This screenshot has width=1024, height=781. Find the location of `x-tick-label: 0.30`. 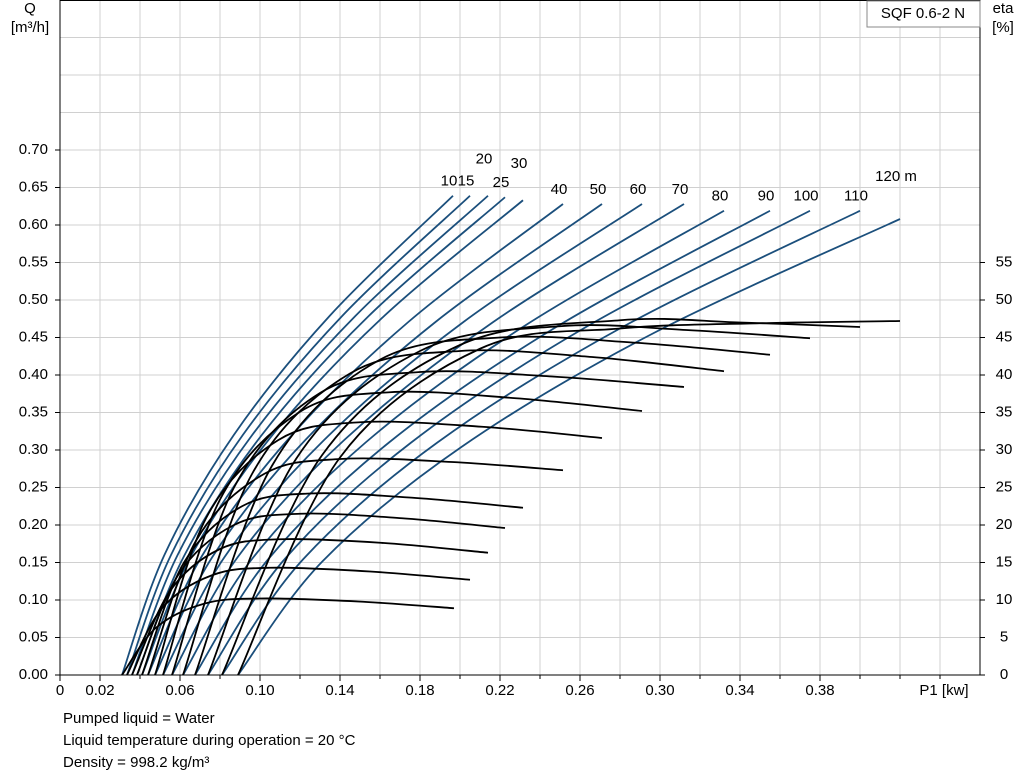

x-tick-label: 0.30 is located at coordinates (659, 690).